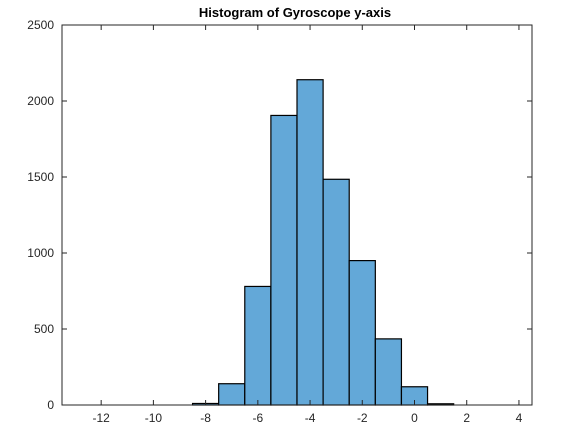 The image size is (584, 432). Describe the element at coordinates (362, 418) in the screenshot. I see `x-tick-label: -2` at that location.